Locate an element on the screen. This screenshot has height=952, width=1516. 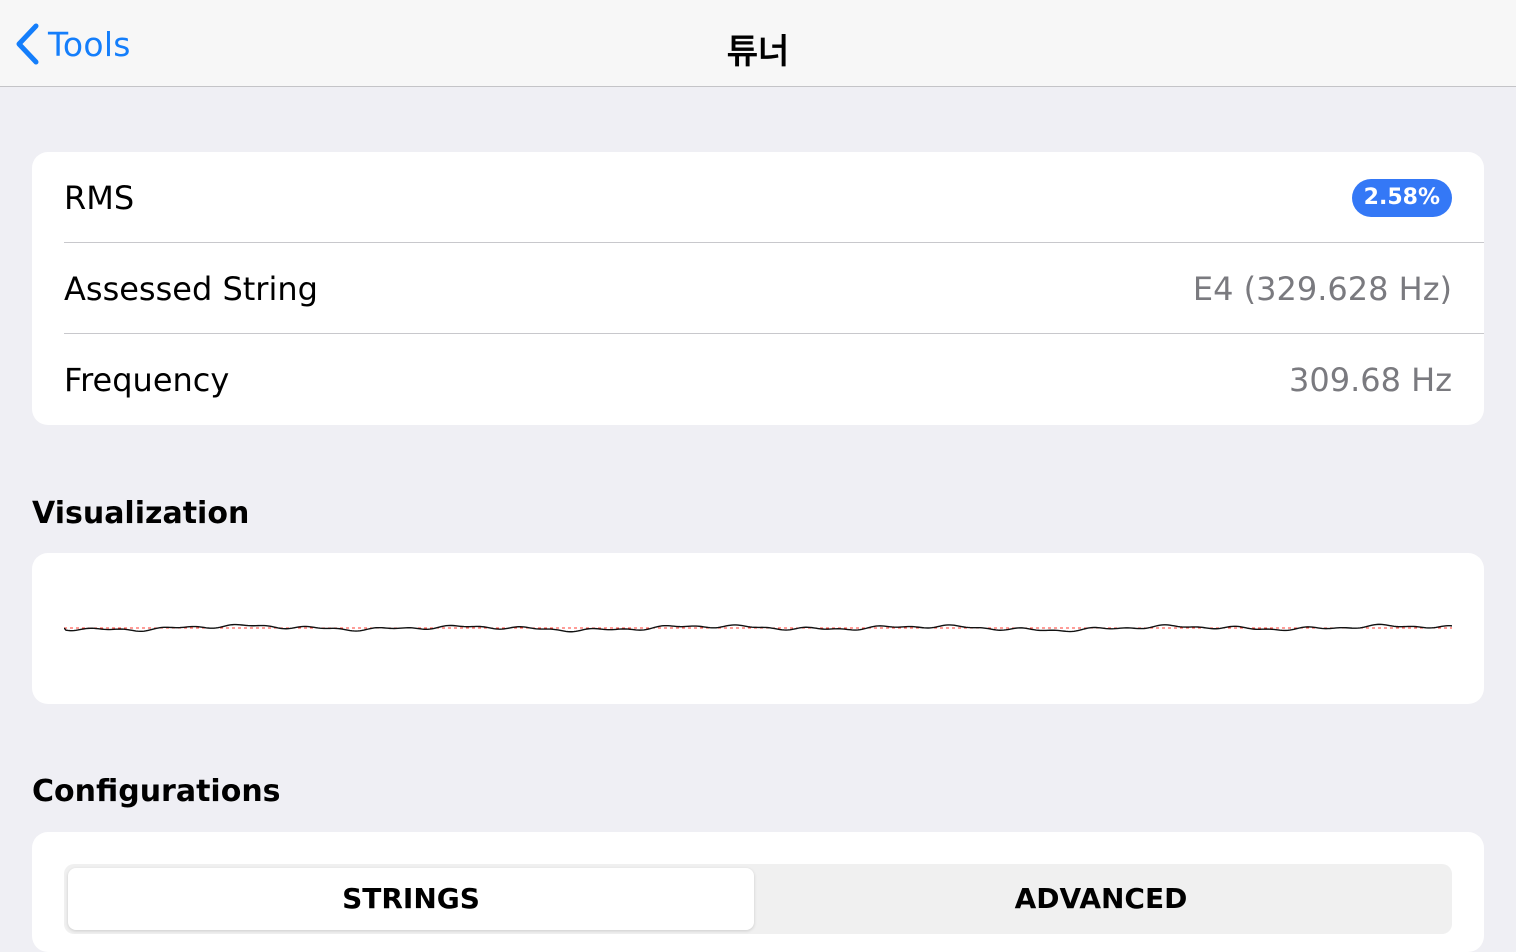
frequency-value: 309.68 Hz is located at coordinates (1370, 379).